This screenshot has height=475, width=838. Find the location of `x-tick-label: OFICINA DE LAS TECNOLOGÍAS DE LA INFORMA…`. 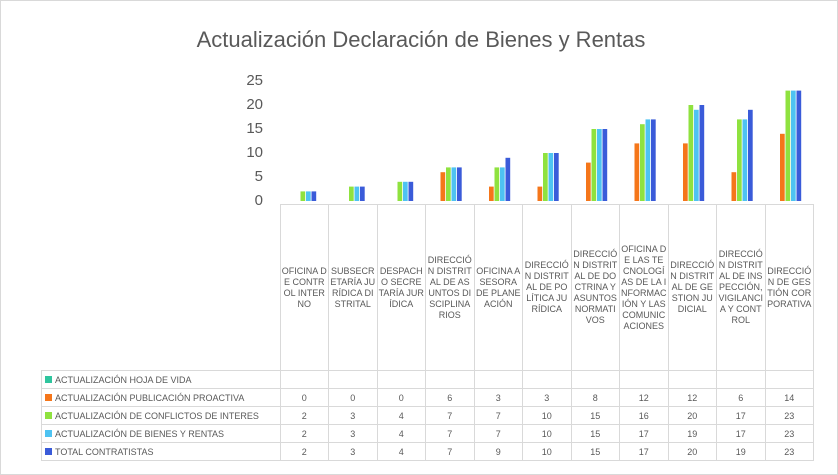

x-tick-label: OFICINA DE LAS TECNOLOGÍAS DE LA INFORMA… is located at coordinates (644, 287).